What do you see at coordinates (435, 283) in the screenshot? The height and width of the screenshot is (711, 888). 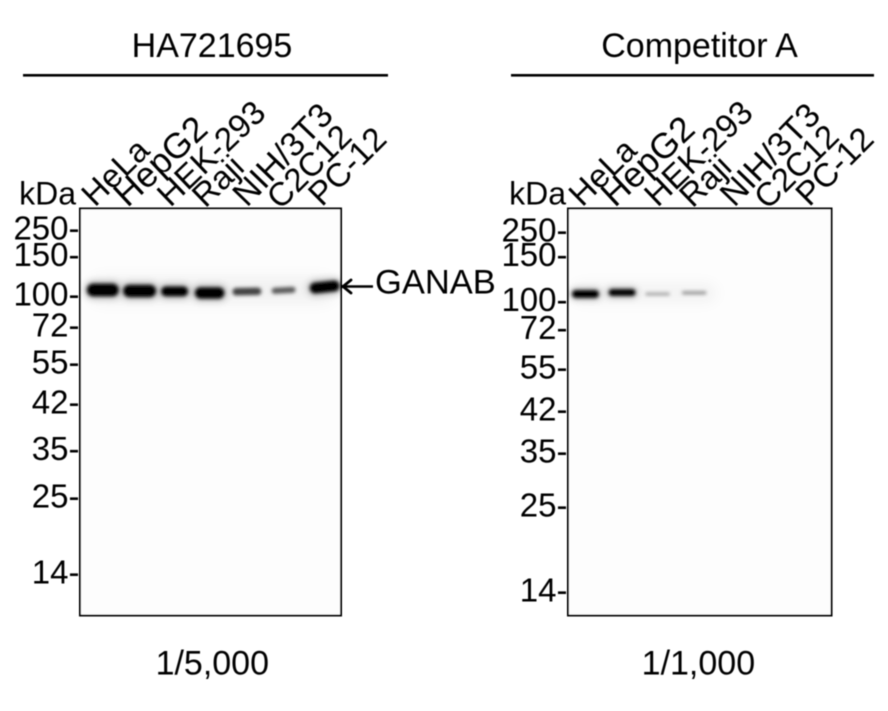 I see `svg-text: GANAB` at bounding box center [435, 283].